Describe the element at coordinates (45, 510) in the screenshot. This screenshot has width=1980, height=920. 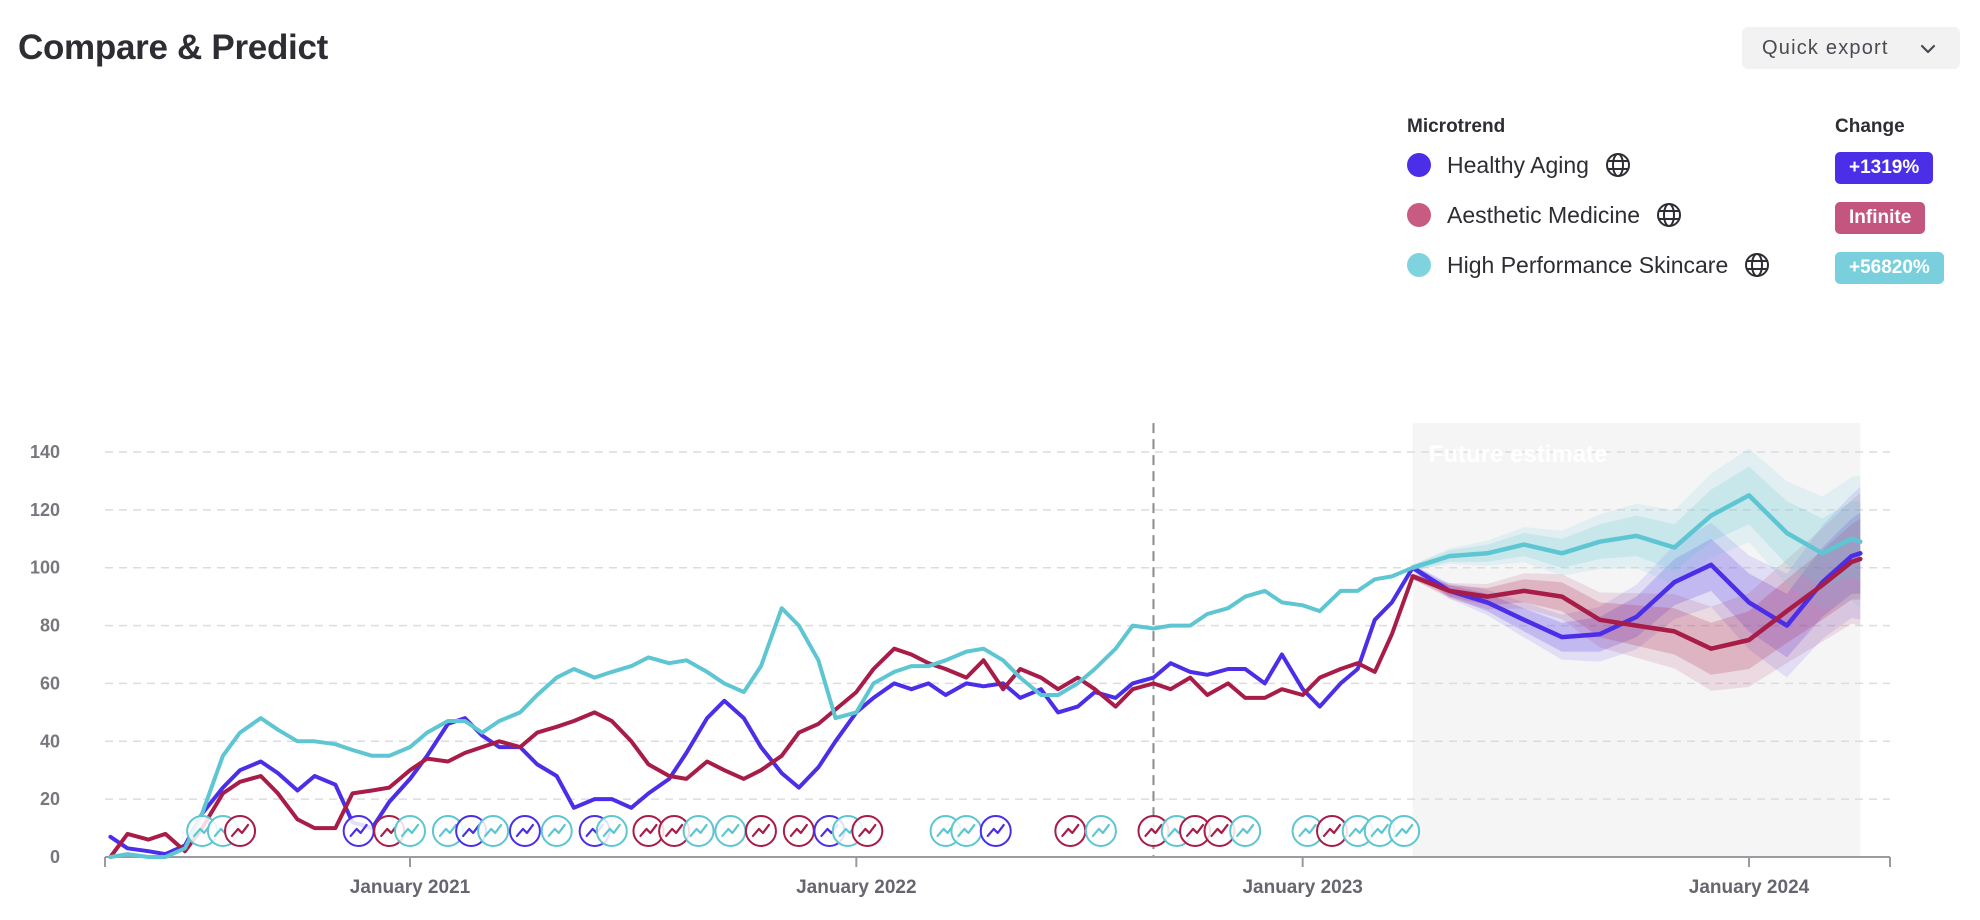
I see `y-tick-label: 120` at that location.